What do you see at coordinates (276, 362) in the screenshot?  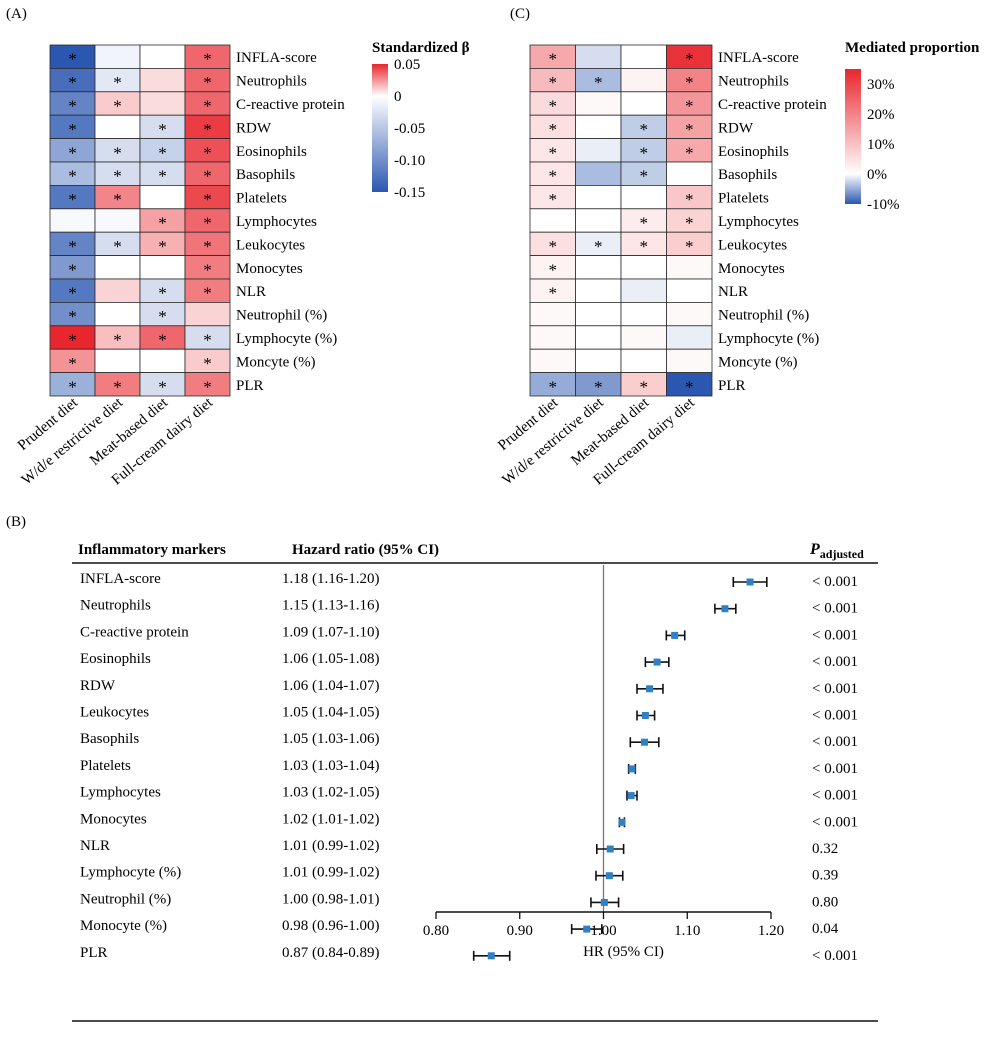 I see `row-label: Moncyte (%)` at bounding box center [276, 362].